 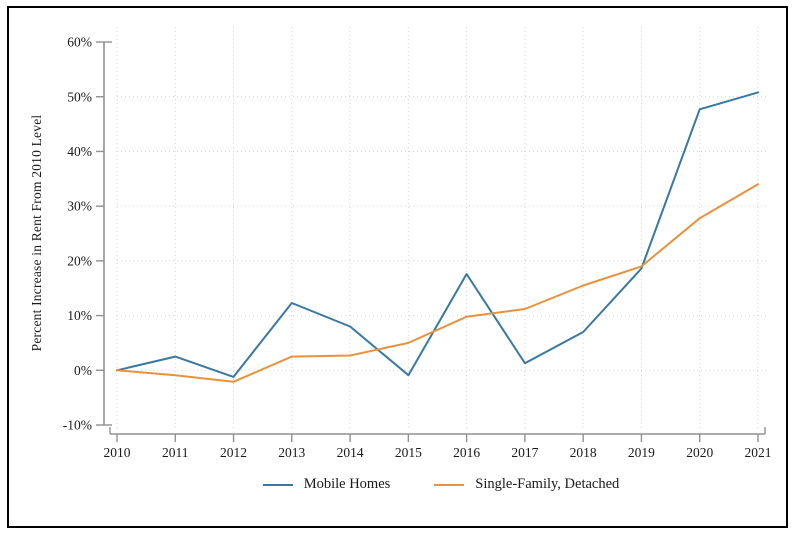 I want to click on y-tick-label: 20%, so click(x=79, y=260).